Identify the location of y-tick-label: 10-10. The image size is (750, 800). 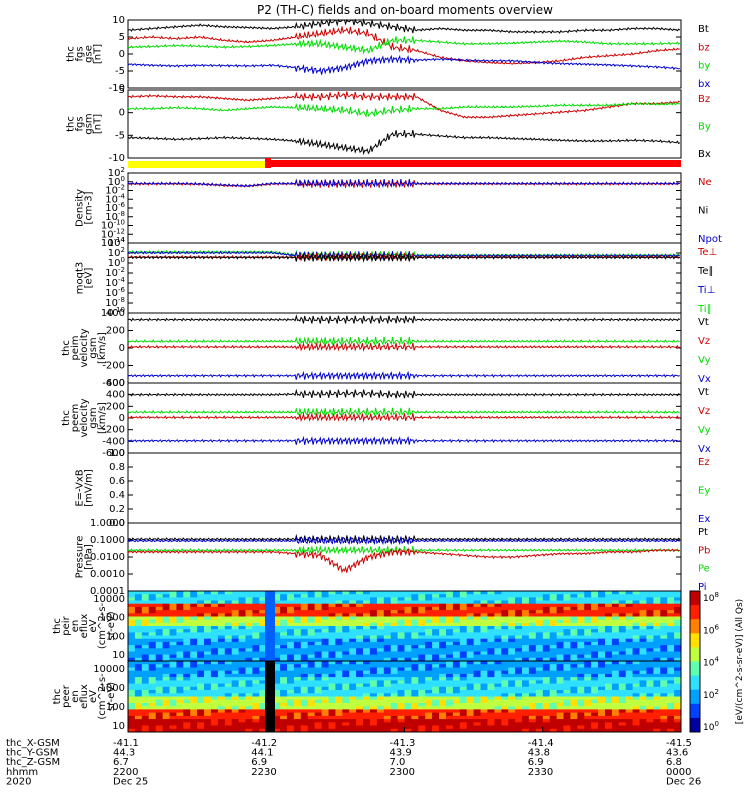
(113, 312).